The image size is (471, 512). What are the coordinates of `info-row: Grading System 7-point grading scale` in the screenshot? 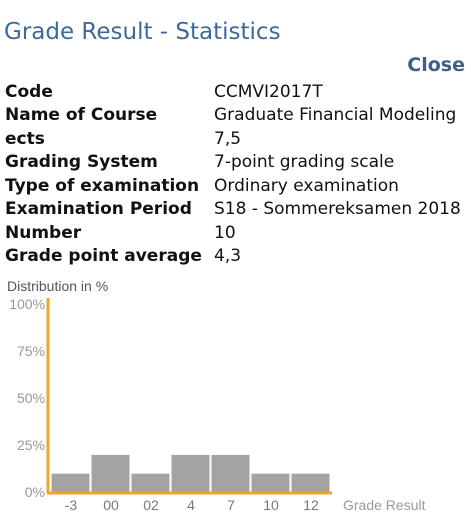 It's located at (233, 163).